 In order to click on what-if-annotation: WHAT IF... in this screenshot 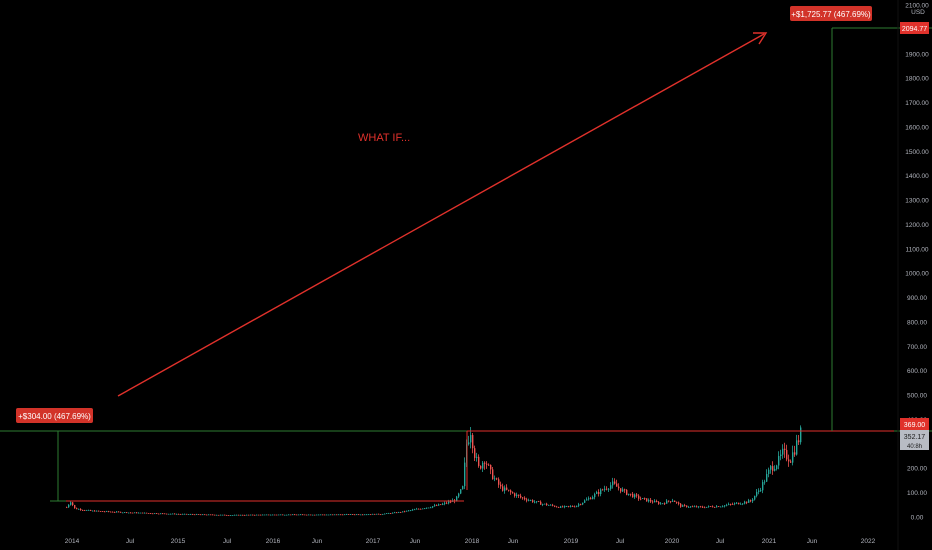, I will do `click(384, 138)`.